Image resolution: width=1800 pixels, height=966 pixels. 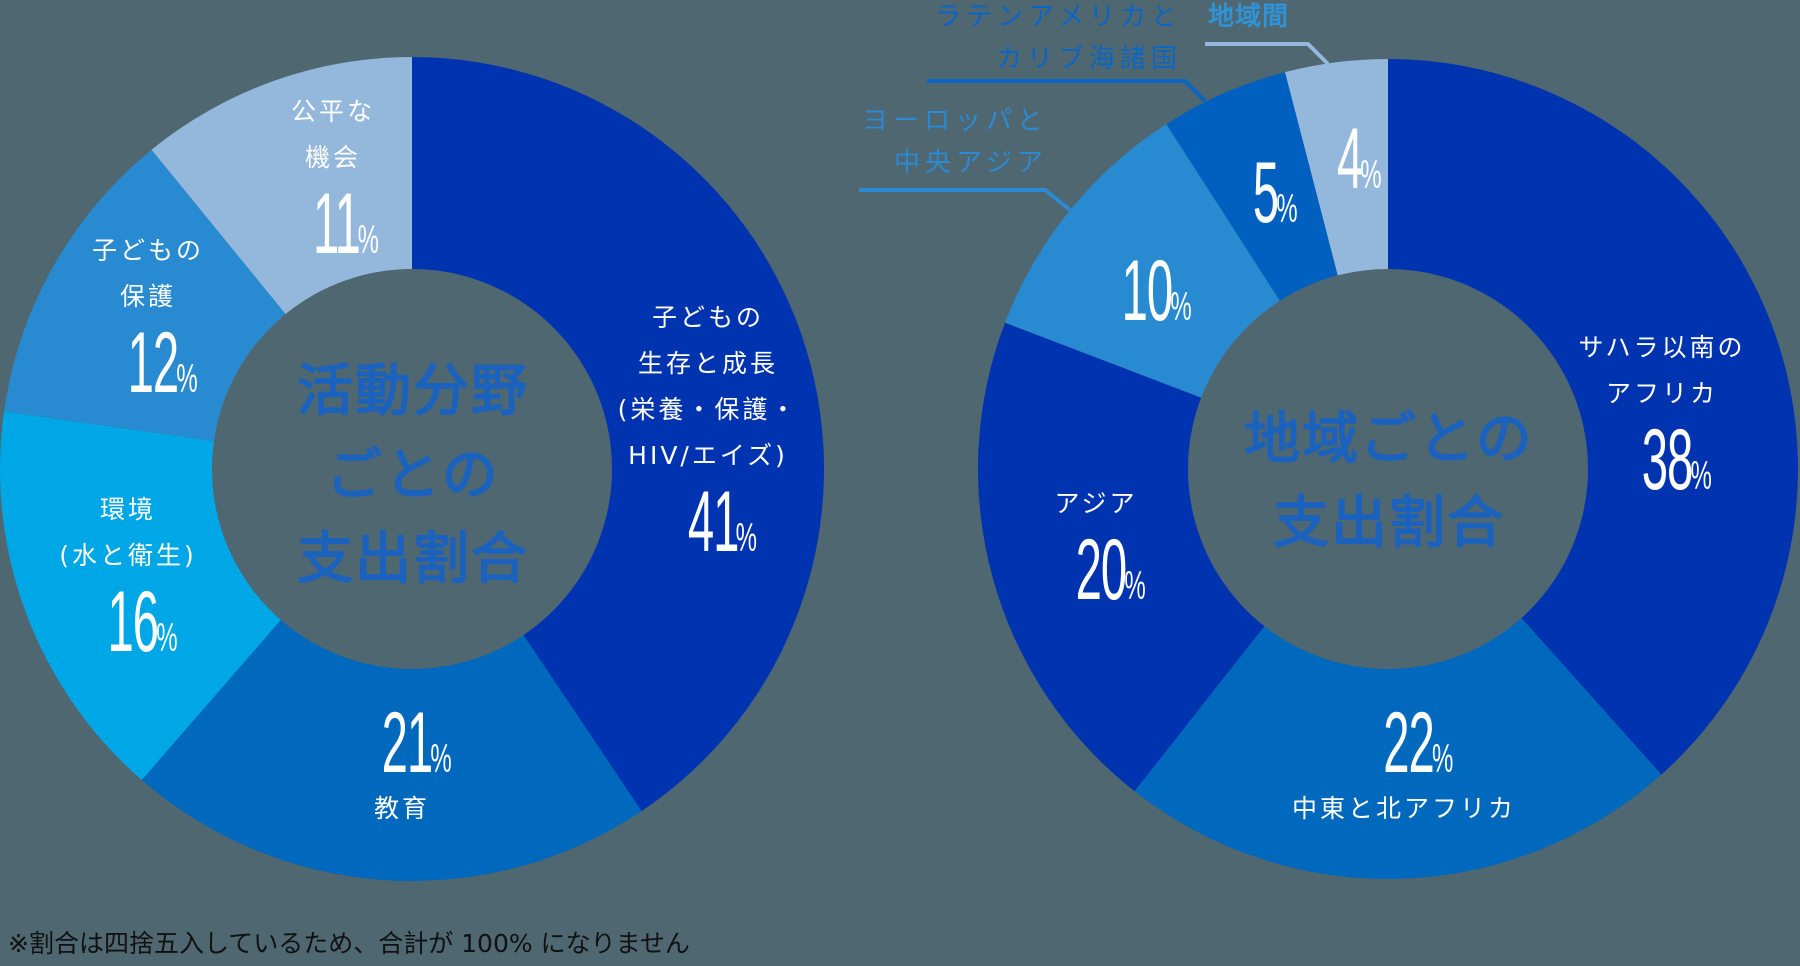 I want to click on label-interregional-line-1: 地域間, so click(x=1249, y=17).